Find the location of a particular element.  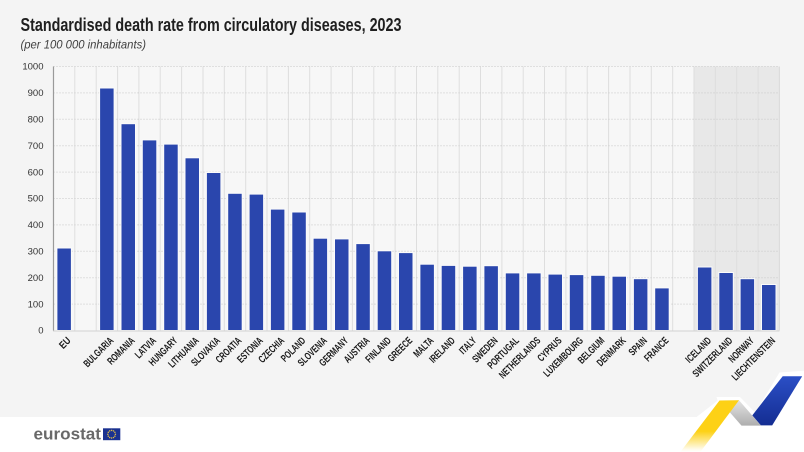

svg-text: 600 is located at coordinates (36, 172).